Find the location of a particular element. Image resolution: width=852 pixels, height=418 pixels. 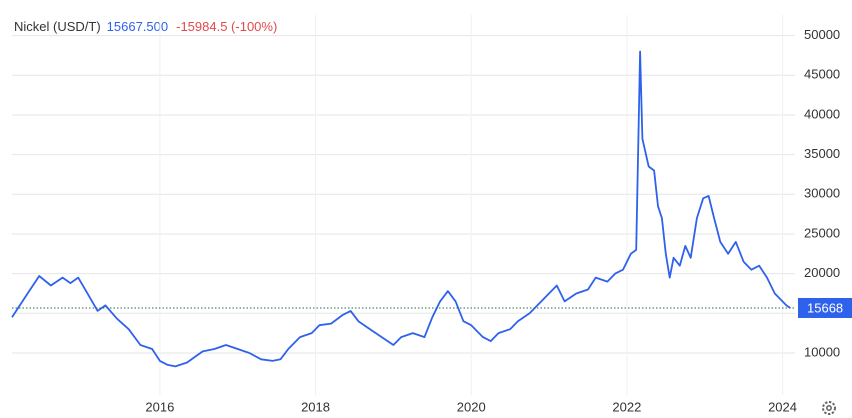

y-tick-label: 10000 is located at coordinates (822, 351).